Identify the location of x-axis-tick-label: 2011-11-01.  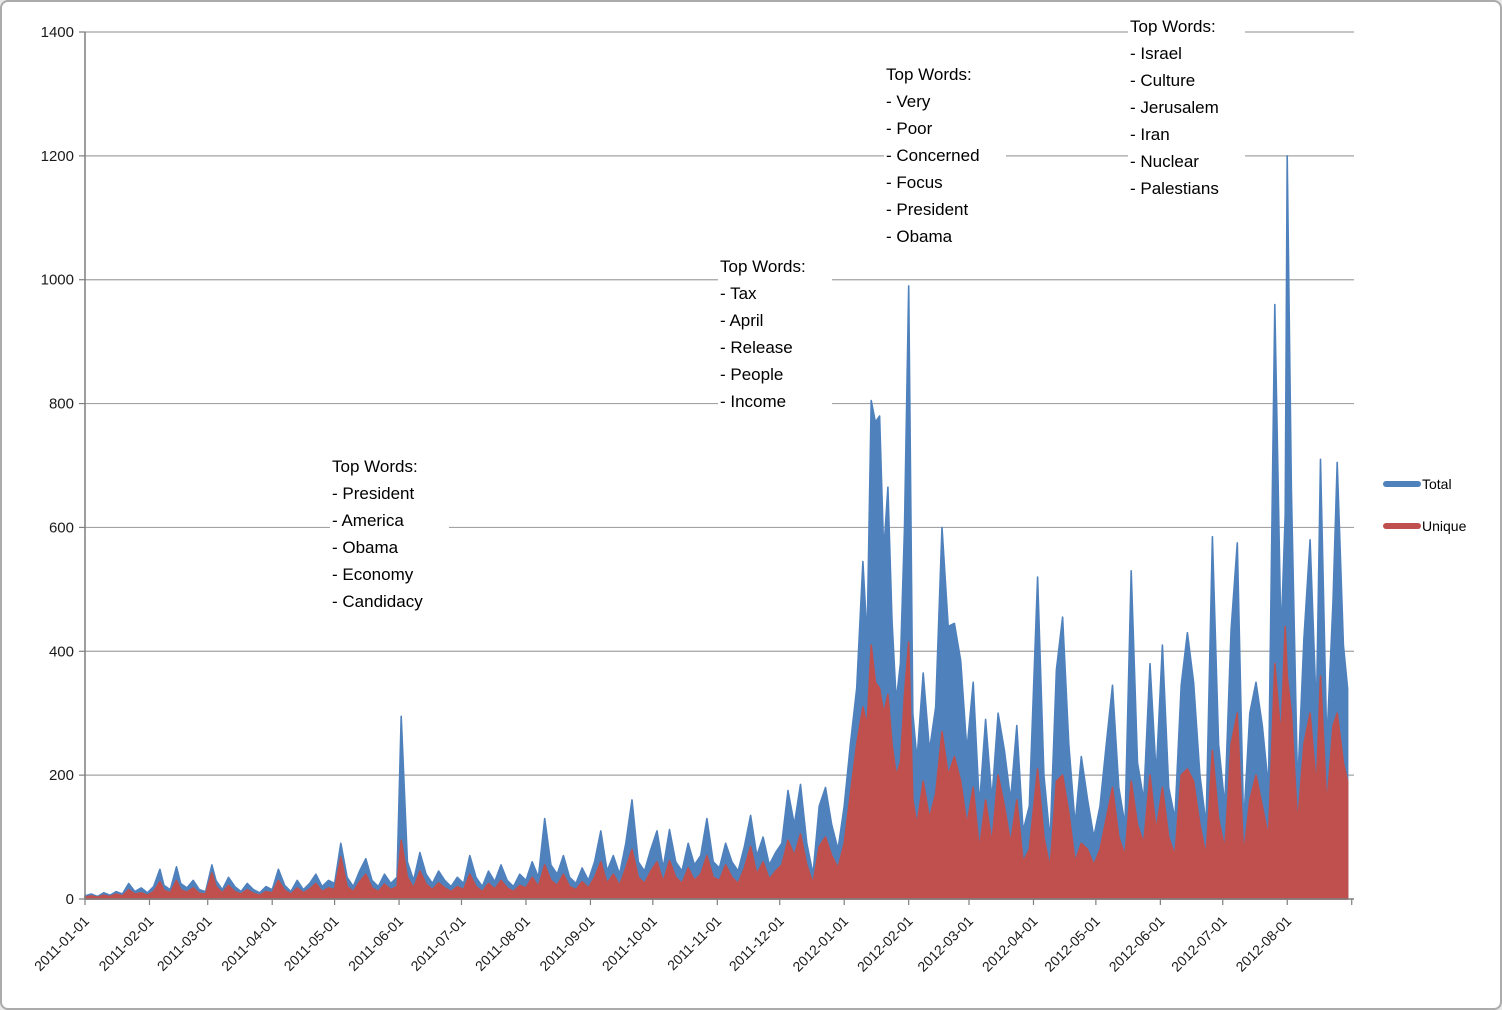
(694, 943).